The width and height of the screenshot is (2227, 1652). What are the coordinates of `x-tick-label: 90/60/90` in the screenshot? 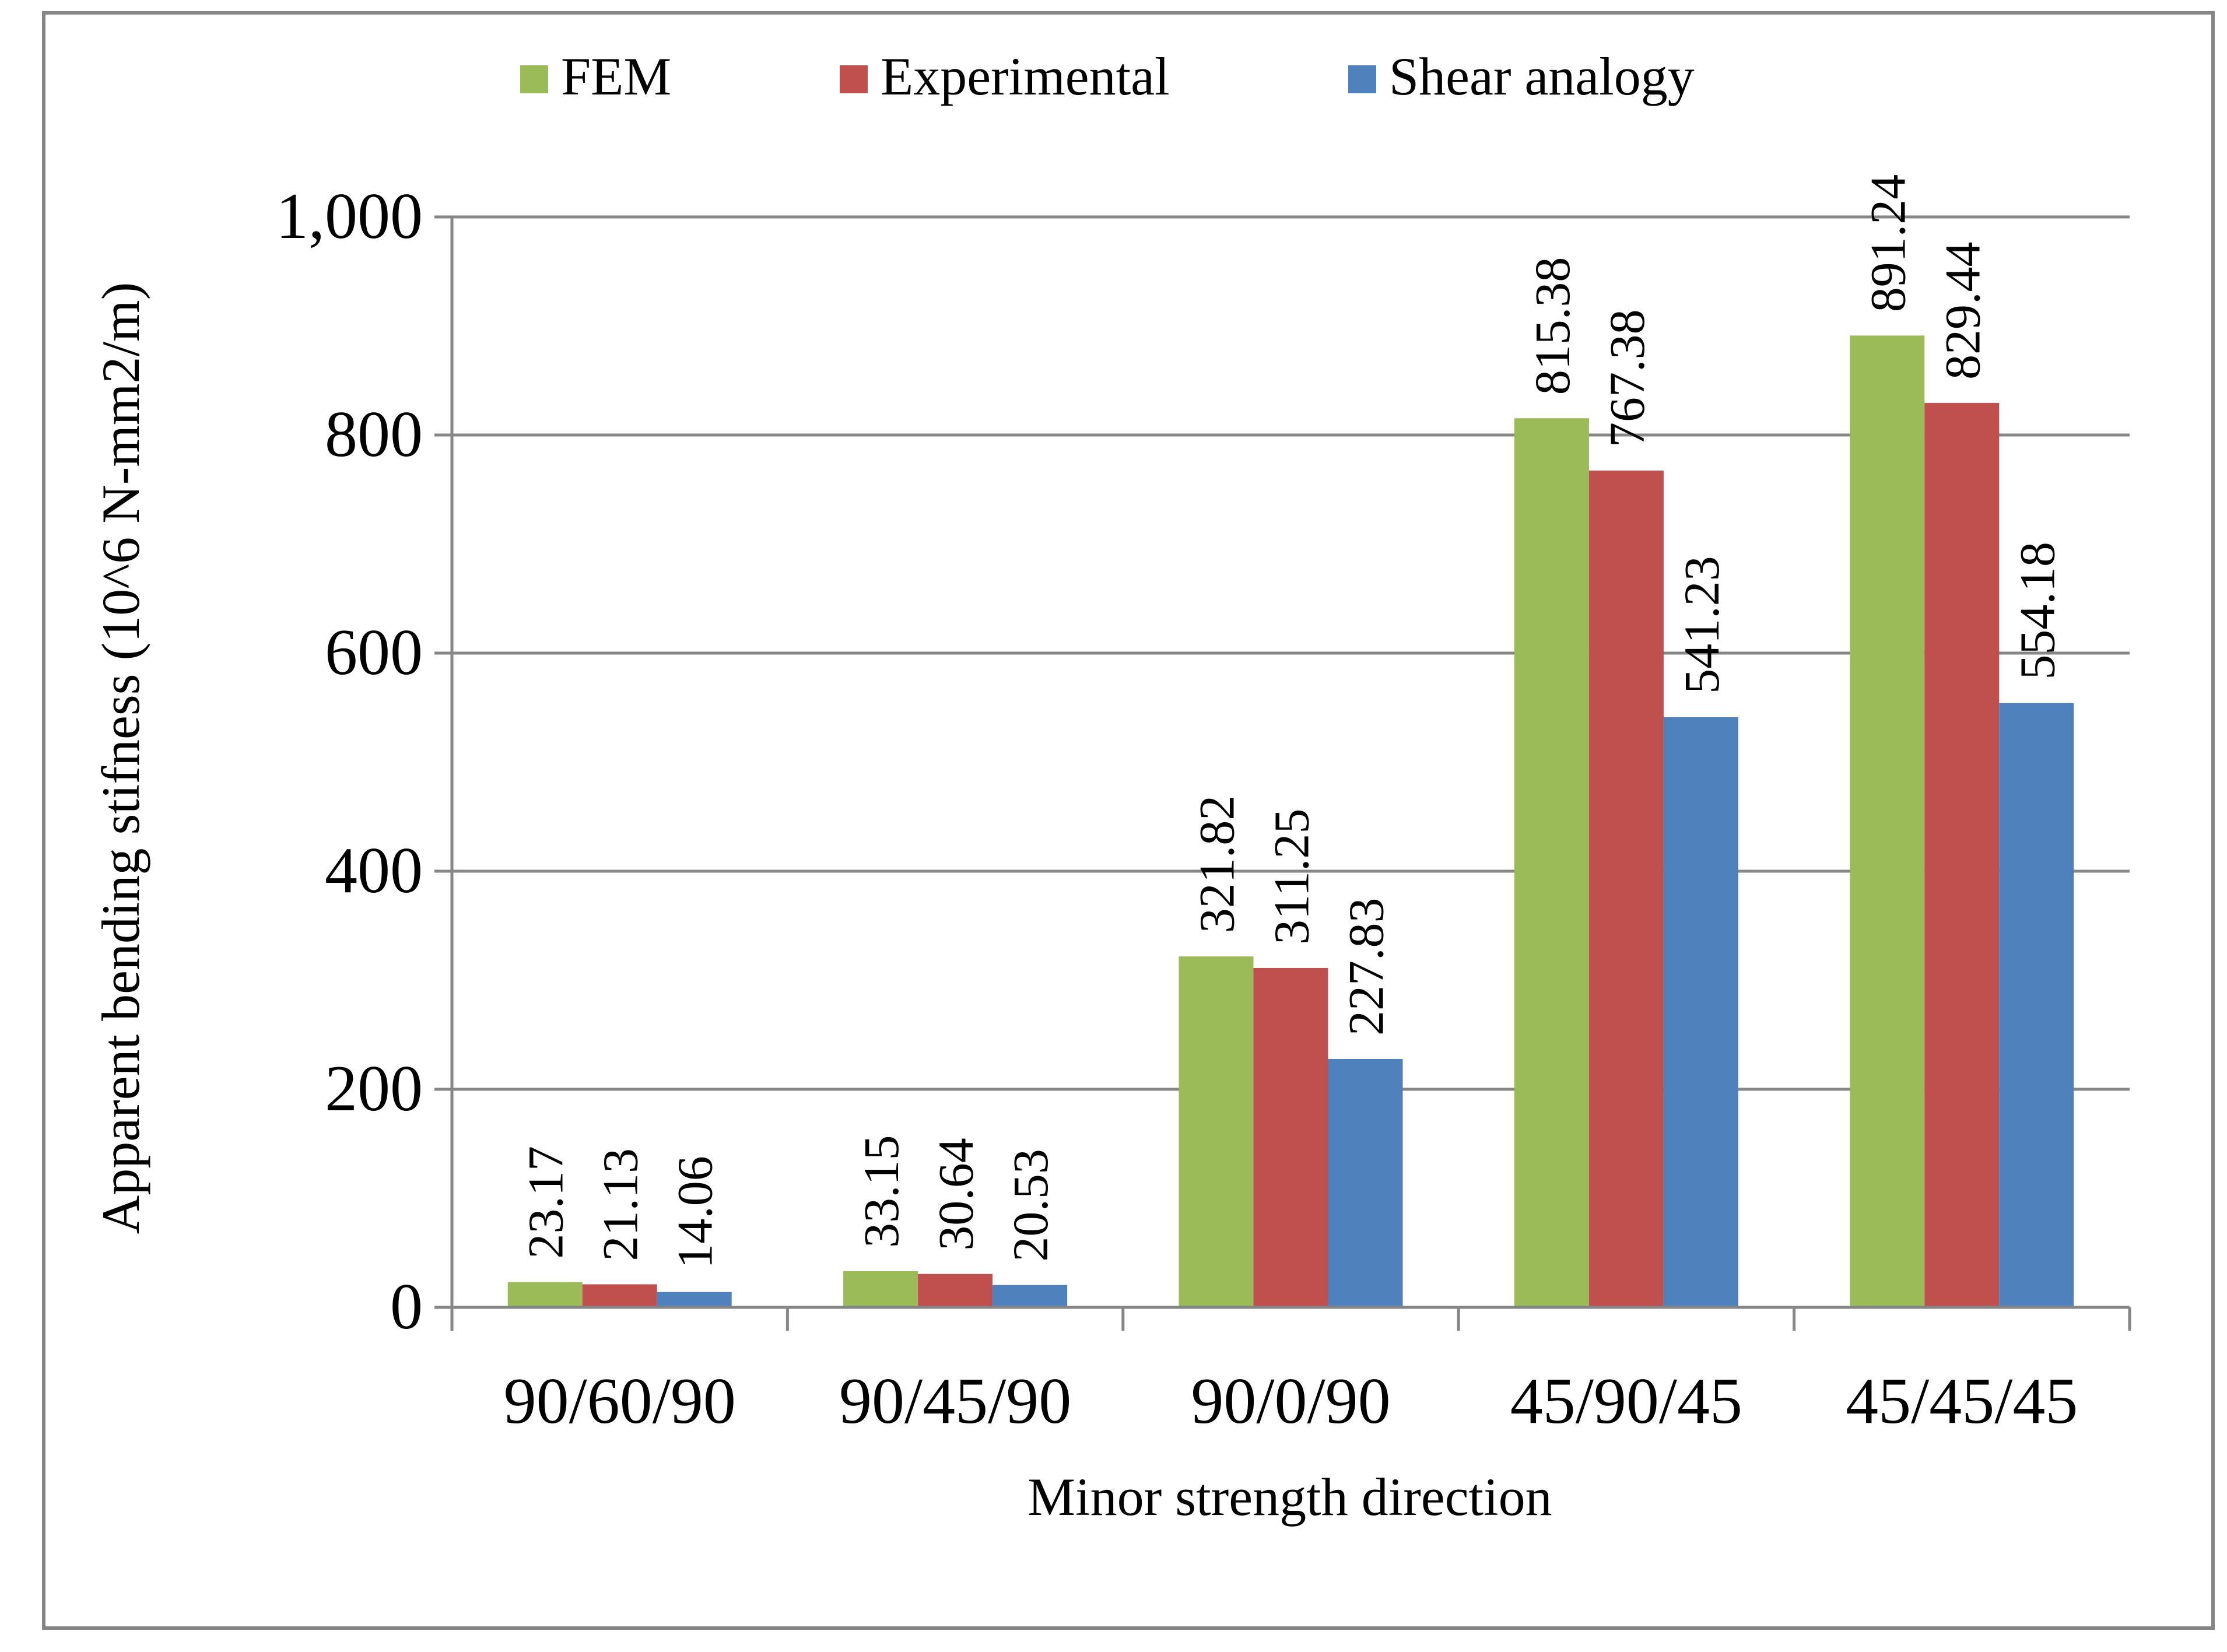 It's located at (620, 1401).